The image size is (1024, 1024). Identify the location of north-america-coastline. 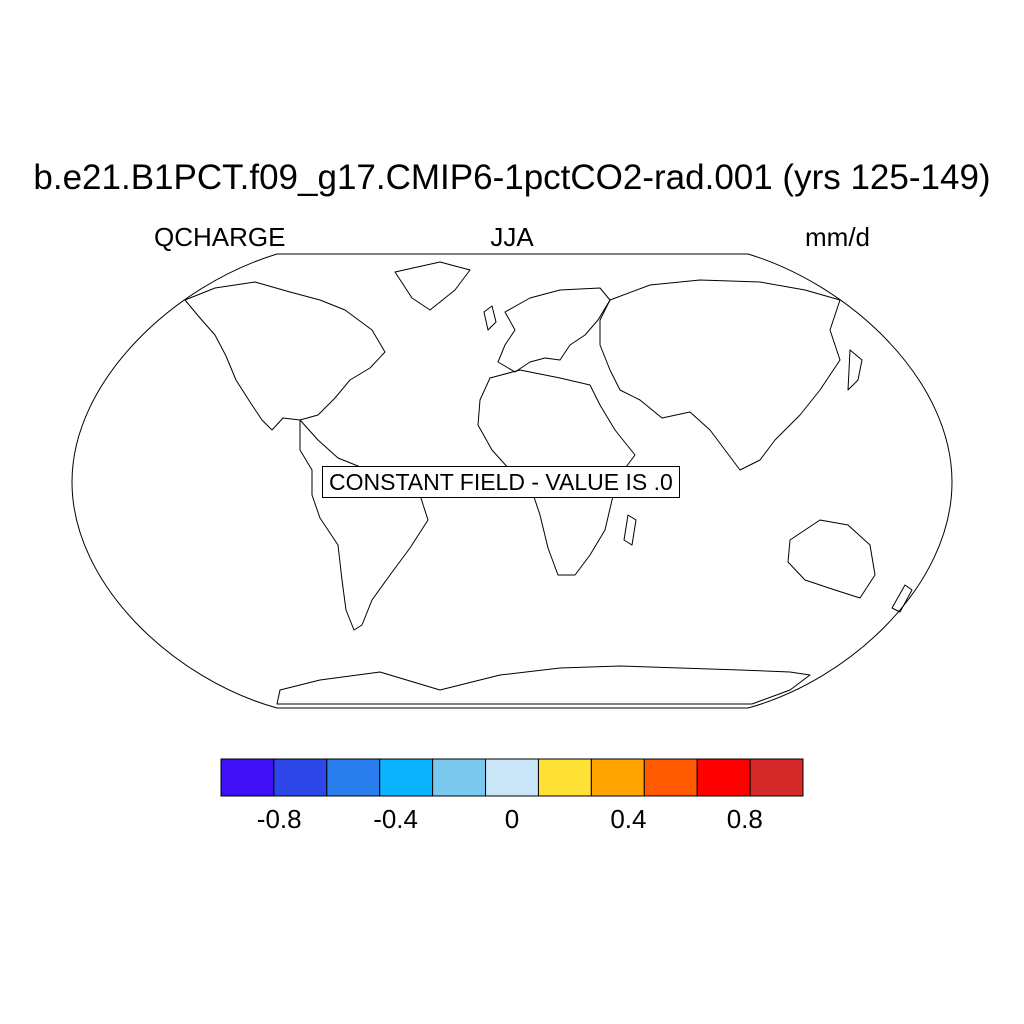
(285, 356).